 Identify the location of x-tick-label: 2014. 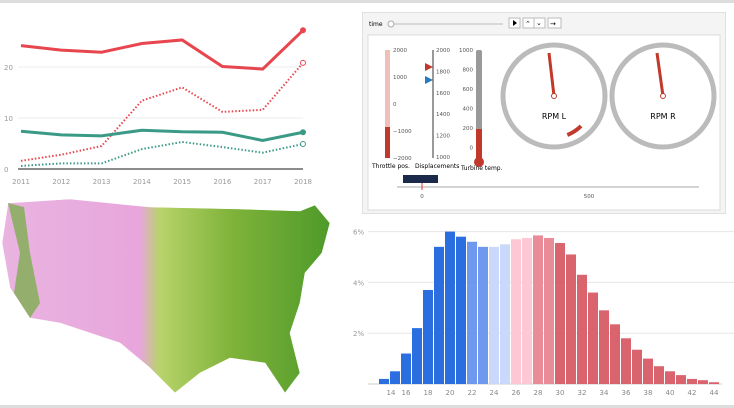
(142, 182).